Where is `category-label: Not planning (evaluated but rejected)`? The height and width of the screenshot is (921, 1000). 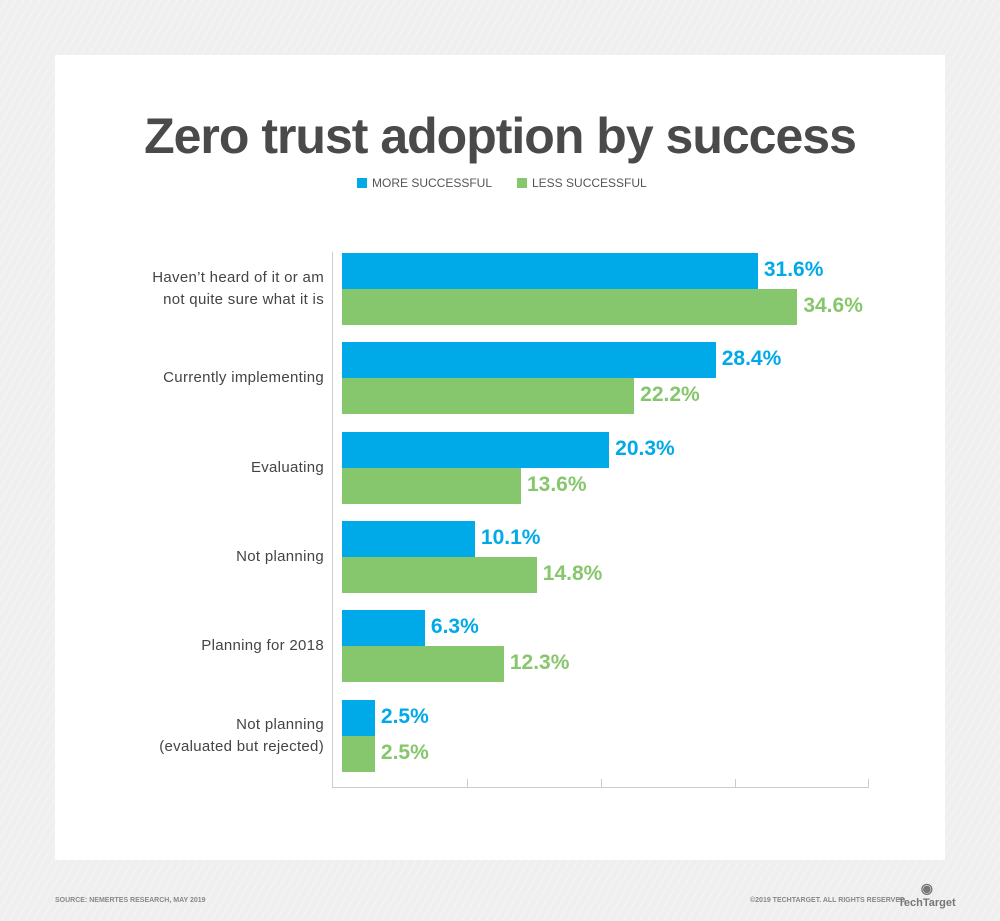
category-label: Not planning (evaluated but rejected) is located at coordinates (241, 735).